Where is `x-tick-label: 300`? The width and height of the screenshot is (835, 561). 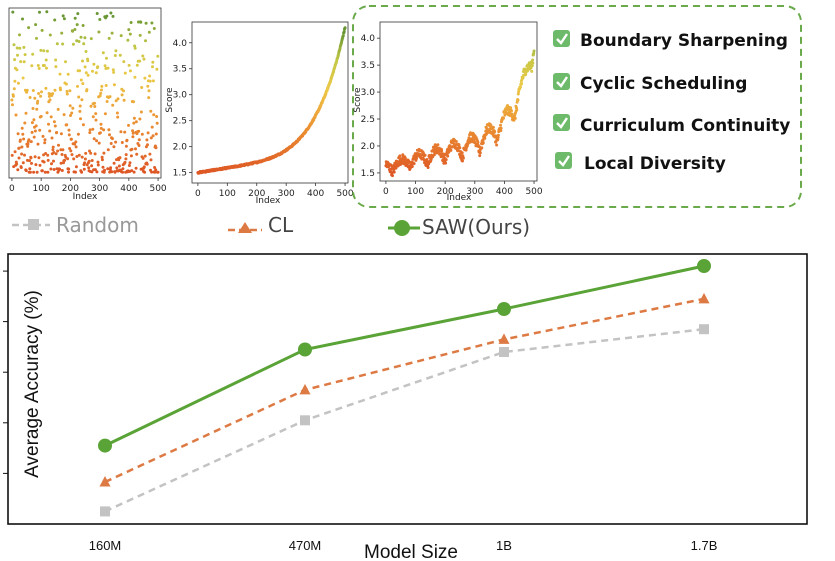 x-tick-label: 300 is located at coordinates (286, 194).